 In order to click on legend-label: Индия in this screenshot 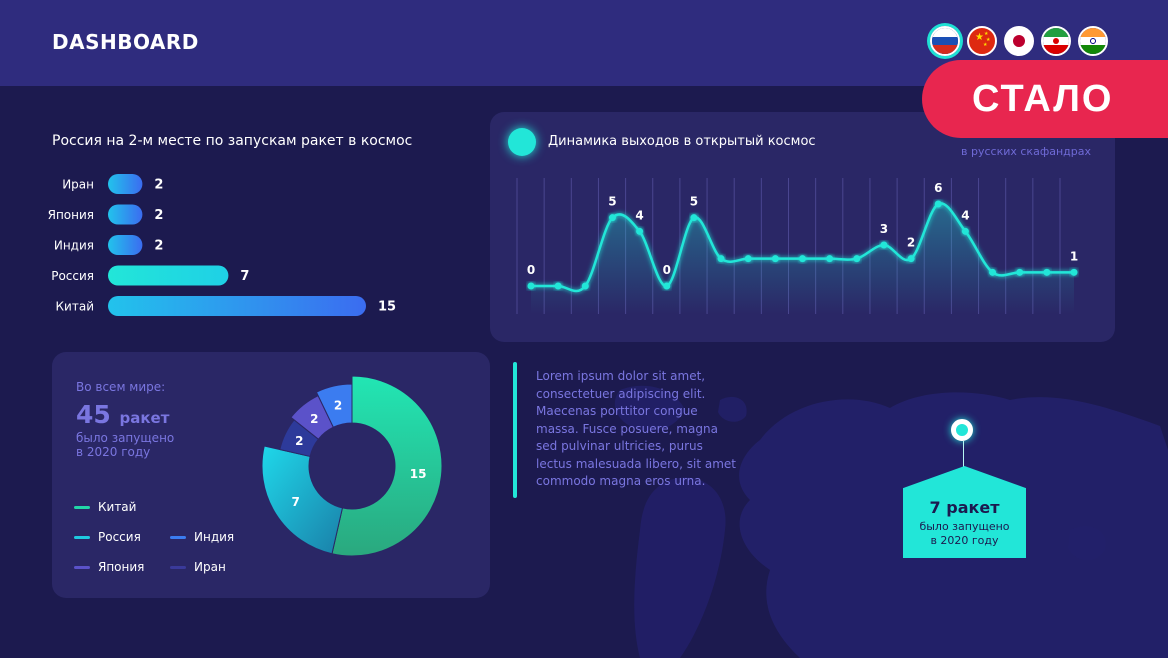, I will do `click(214, 537)`.